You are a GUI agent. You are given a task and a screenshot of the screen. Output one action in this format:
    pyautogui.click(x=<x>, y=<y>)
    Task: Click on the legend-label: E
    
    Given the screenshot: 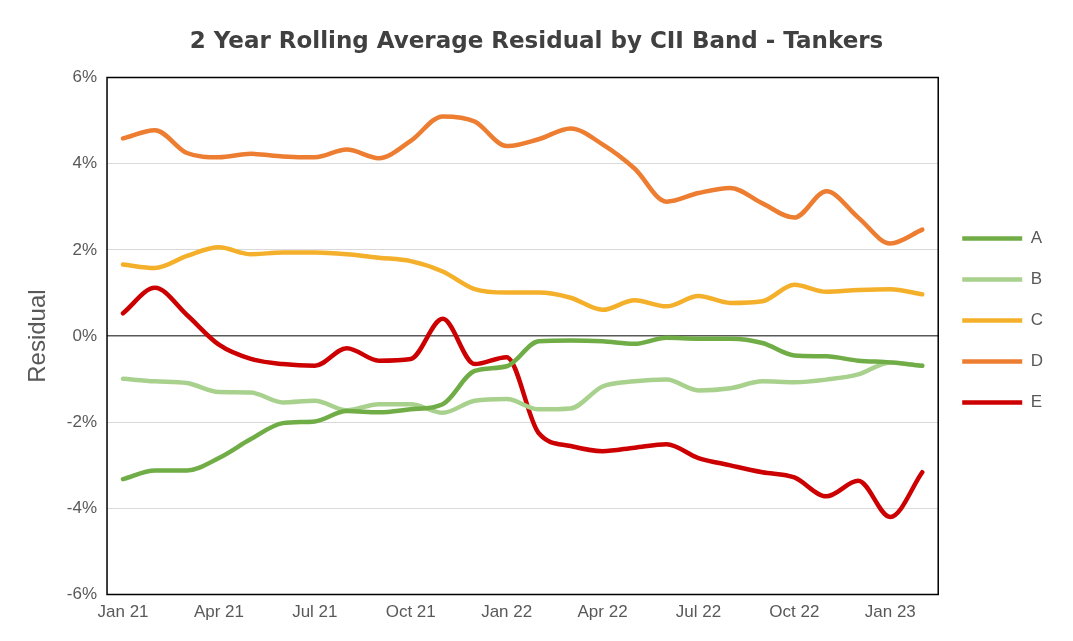 What is the action you would take?
    pyautogui.click(x=1036, y=402)
    